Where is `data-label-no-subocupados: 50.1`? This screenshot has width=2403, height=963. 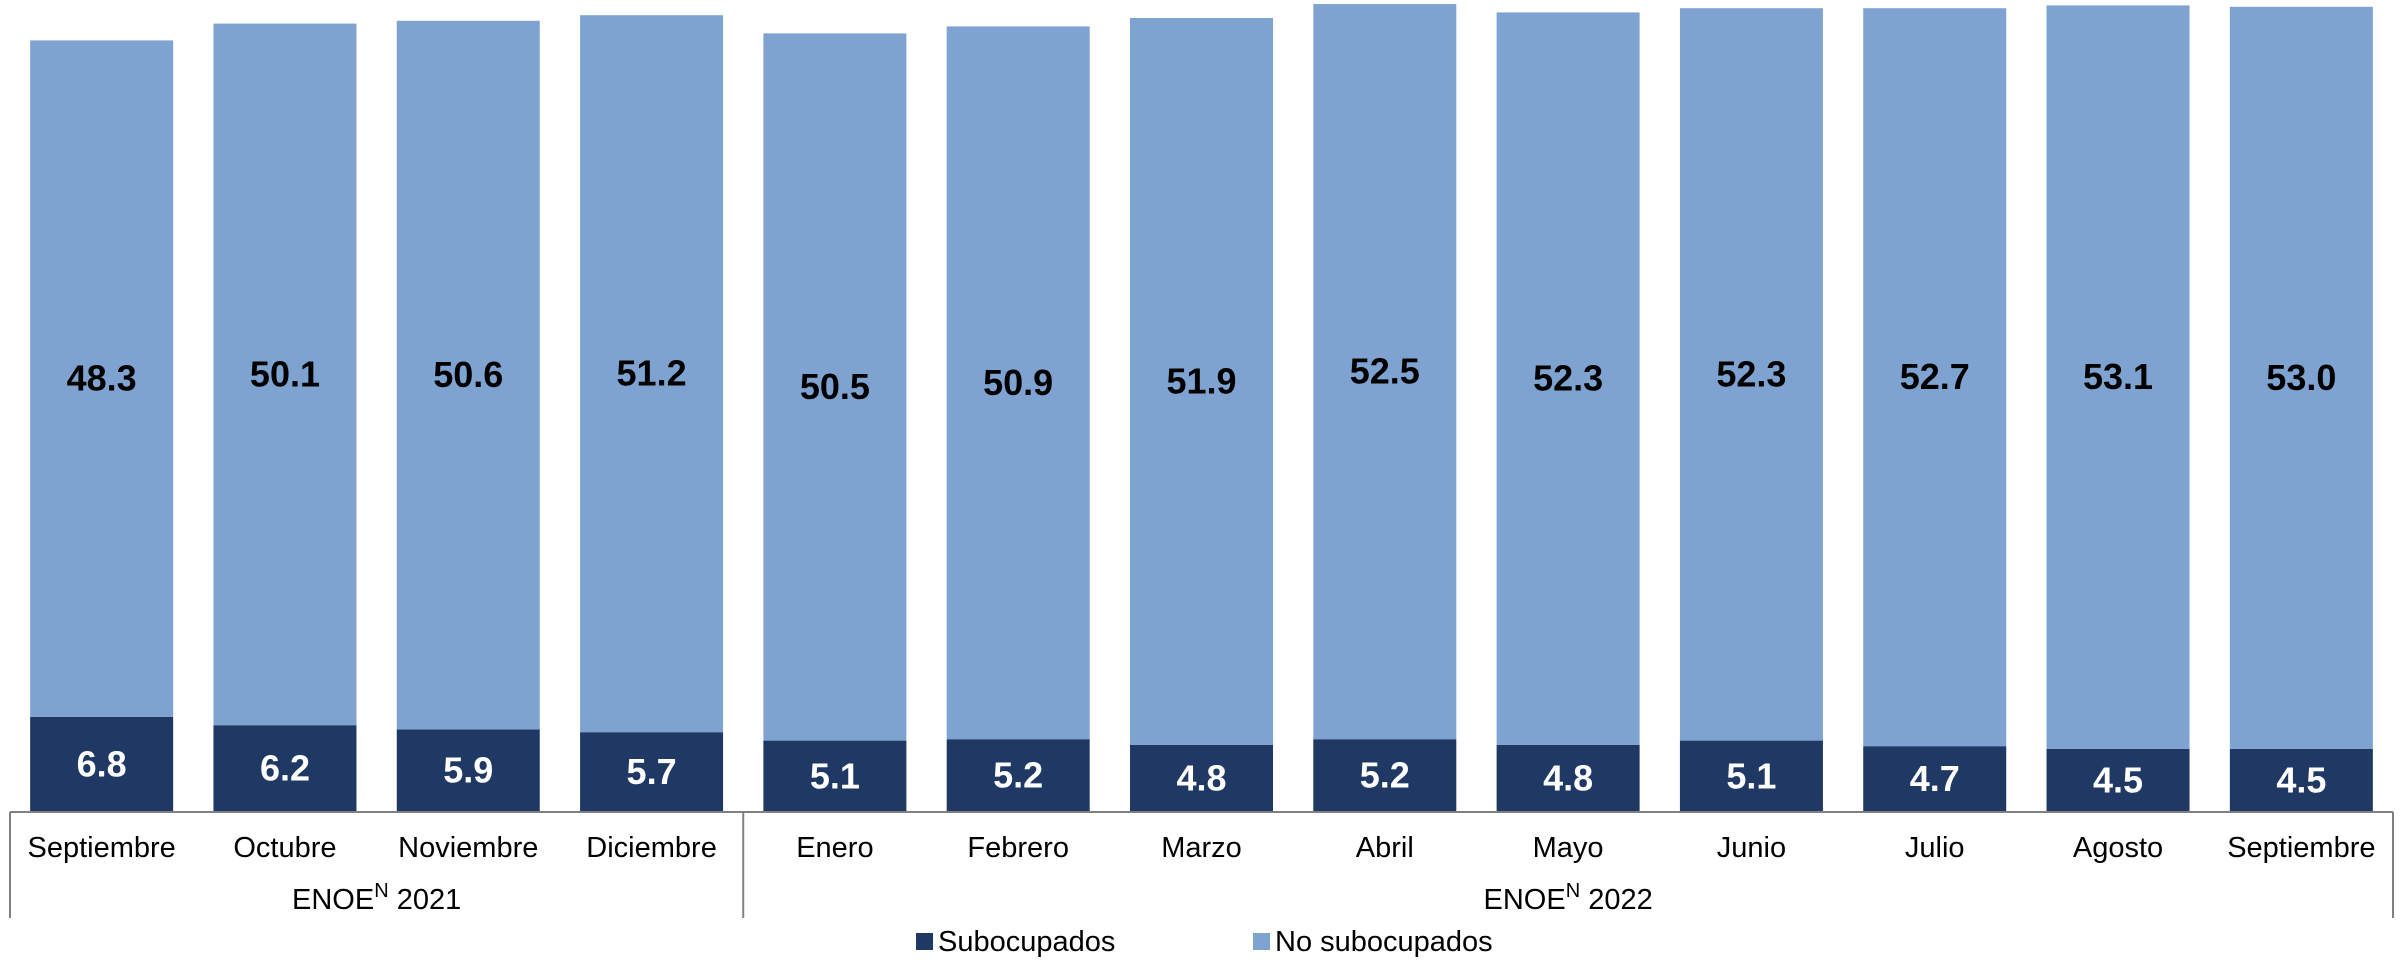
data-label-no-subocupados: 50.1 is located at coordinates (285, 373).